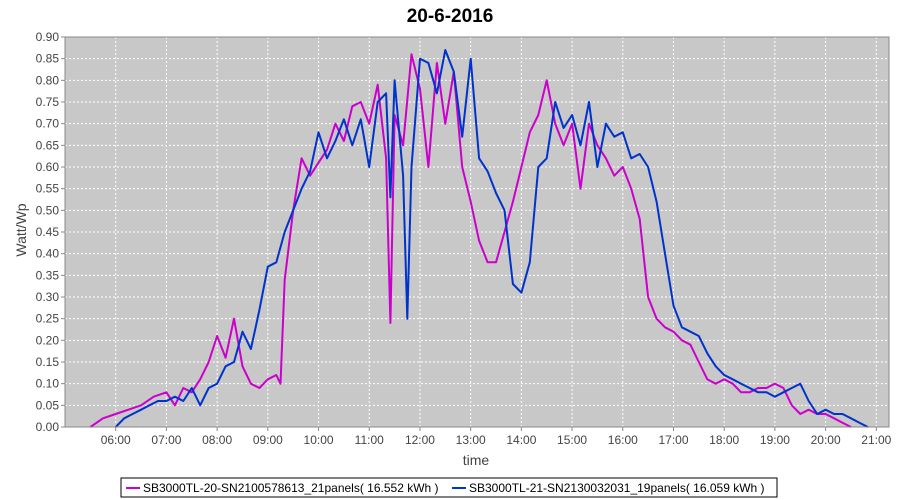 Image resolution: width=900 pixels, height=500 pixels. What do you see at coordinates (48, 254) in the screenshot?
I see `y-tick-label: 0.40` at bounding box center [48, 254].